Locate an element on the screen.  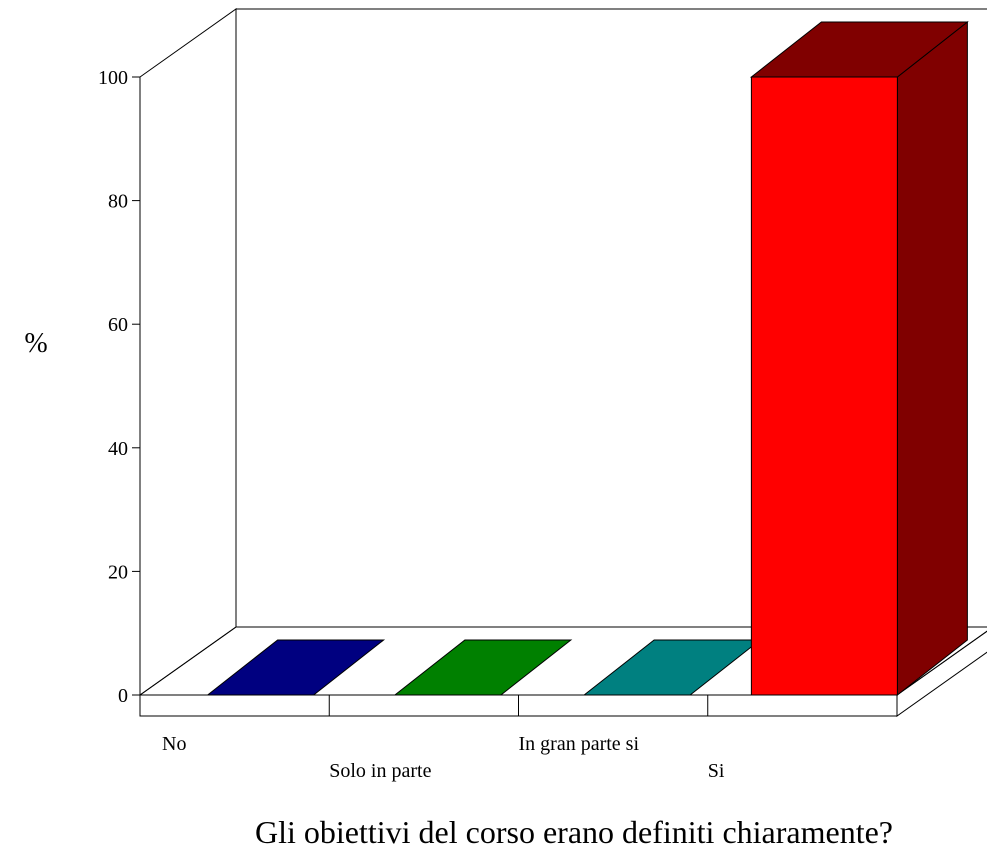
x-tick-label: No is located at coordinates (174, 744).